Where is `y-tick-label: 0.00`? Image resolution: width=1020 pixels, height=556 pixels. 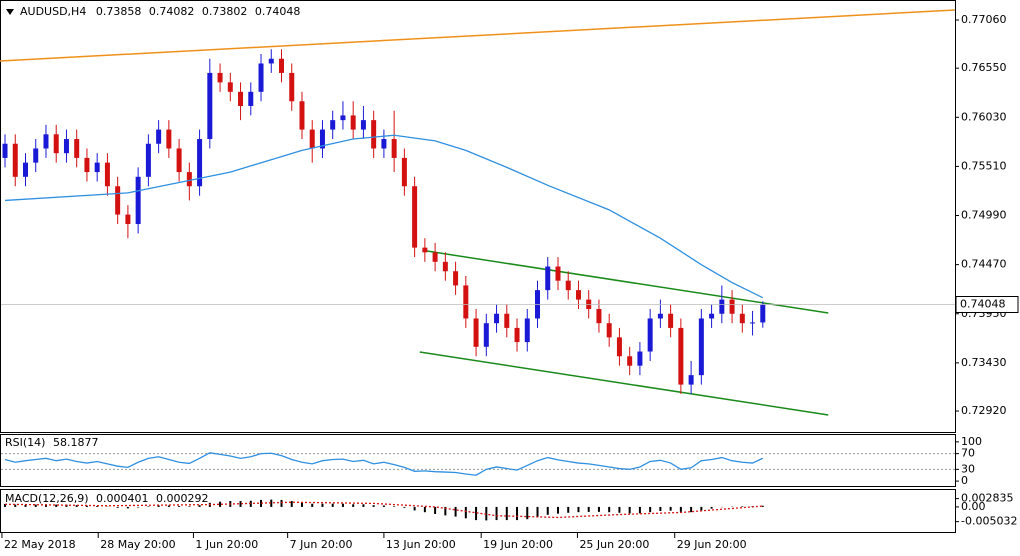 y-tick-label: 0.00 is located at coordinates (973, 506).